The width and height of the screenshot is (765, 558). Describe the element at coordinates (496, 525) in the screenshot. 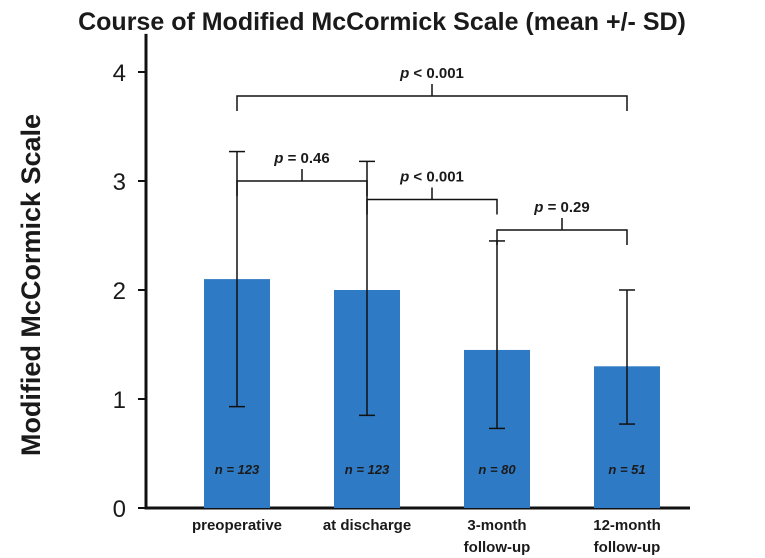

I see `x-tick-label: 3-month` at that location.